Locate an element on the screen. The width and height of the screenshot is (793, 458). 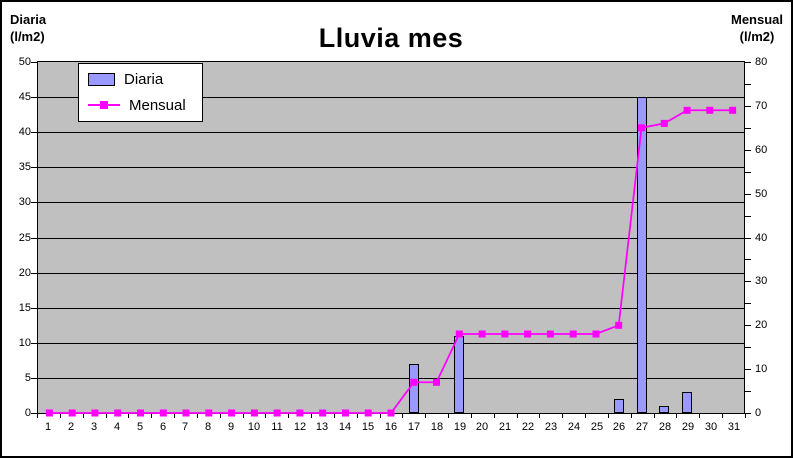
line-series-swatch-icon is located at coordinates (104, 105).